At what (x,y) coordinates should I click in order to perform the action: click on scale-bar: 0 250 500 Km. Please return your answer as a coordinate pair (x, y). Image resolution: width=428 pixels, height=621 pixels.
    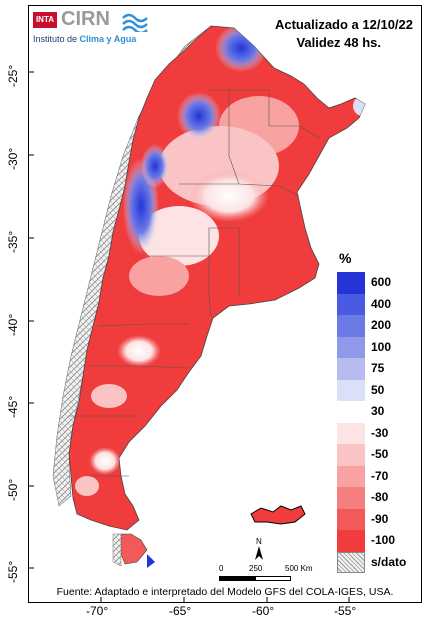
    Looking at the image, I should click on (274, 575).